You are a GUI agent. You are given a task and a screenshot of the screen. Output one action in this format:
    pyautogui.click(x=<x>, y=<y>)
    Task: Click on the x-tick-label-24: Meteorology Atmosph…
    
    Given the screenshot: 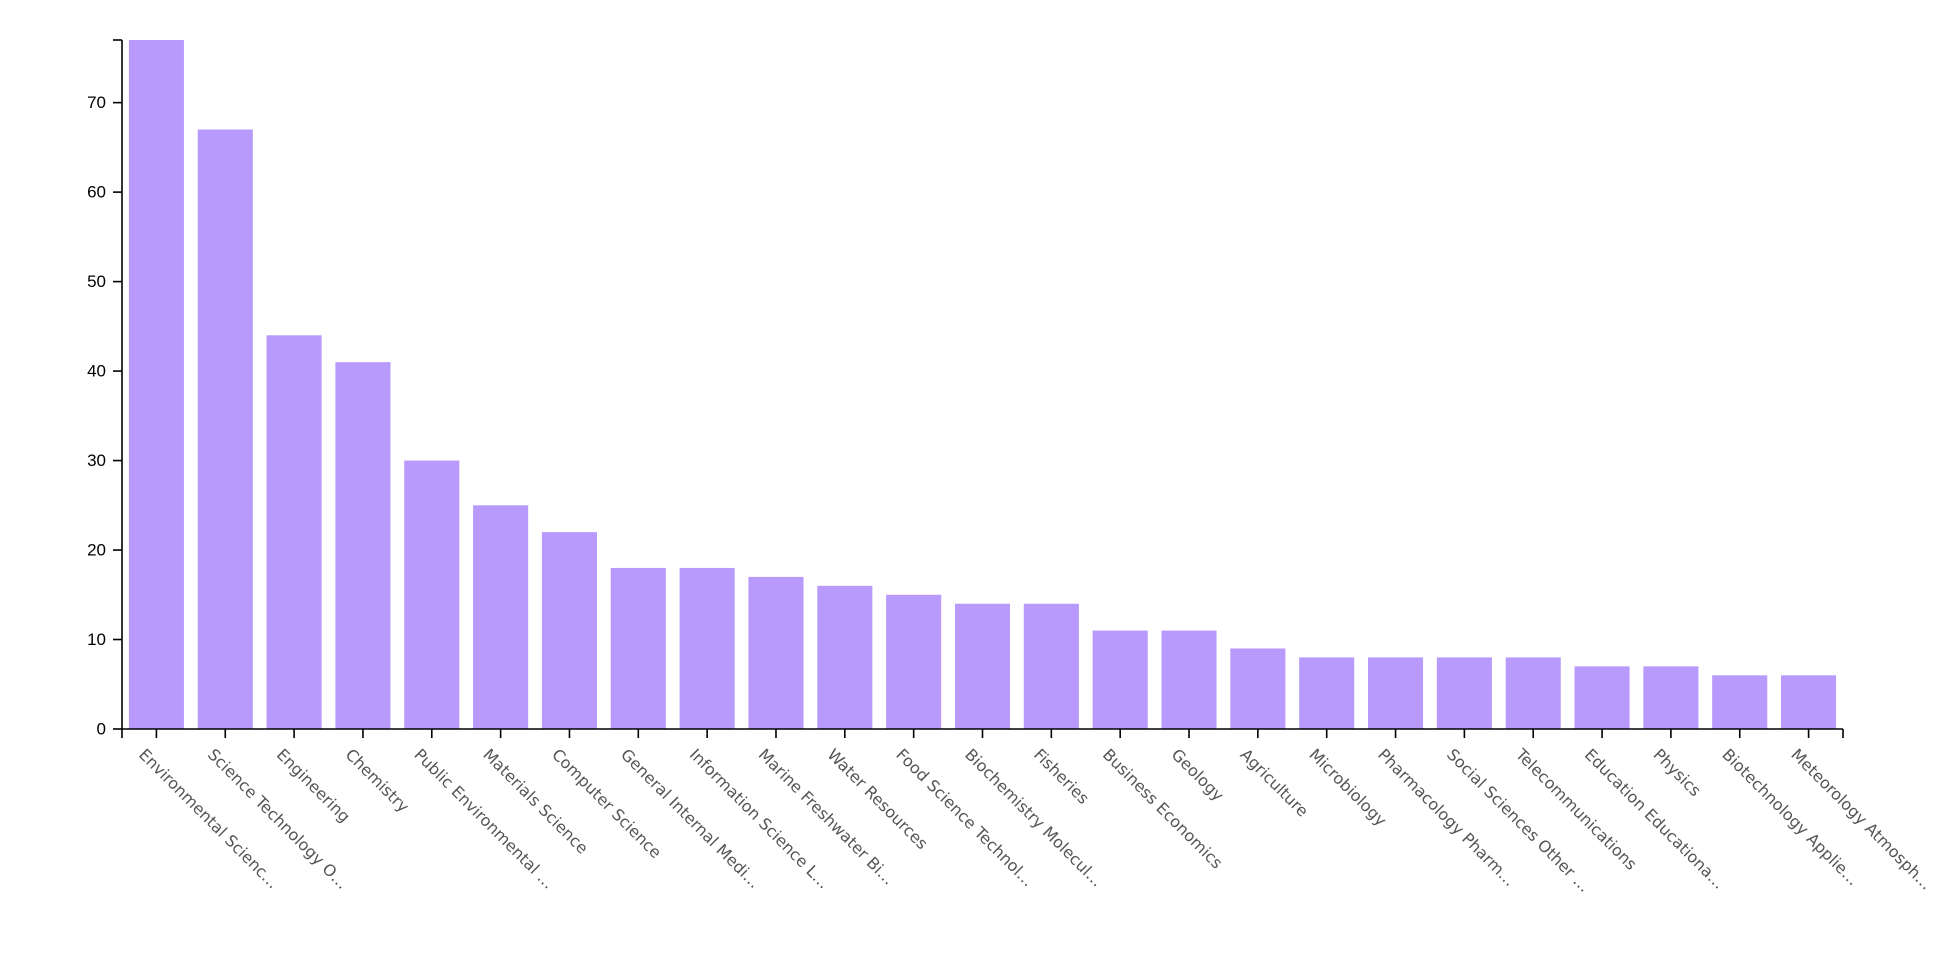 What is the action you would take?
    pyautogui.click(x=1861, y=819)
    